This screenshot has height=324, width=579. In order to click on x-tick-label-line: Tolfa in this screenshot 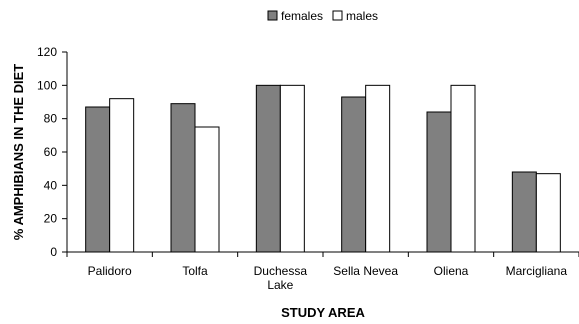, I will do `click(195, 271)`.